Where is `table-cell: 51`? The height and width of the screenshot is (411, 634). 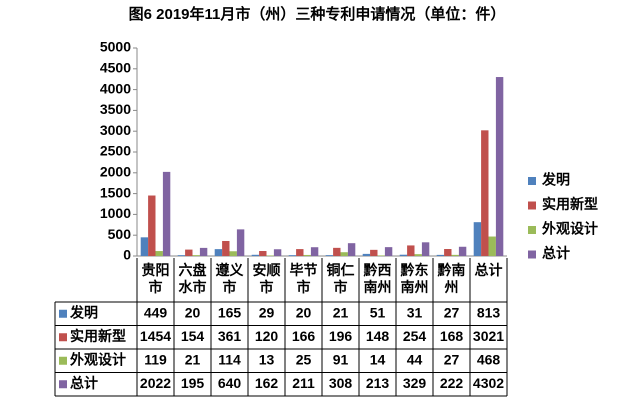 table-cell: 51 is located at coordinates (378, 312).